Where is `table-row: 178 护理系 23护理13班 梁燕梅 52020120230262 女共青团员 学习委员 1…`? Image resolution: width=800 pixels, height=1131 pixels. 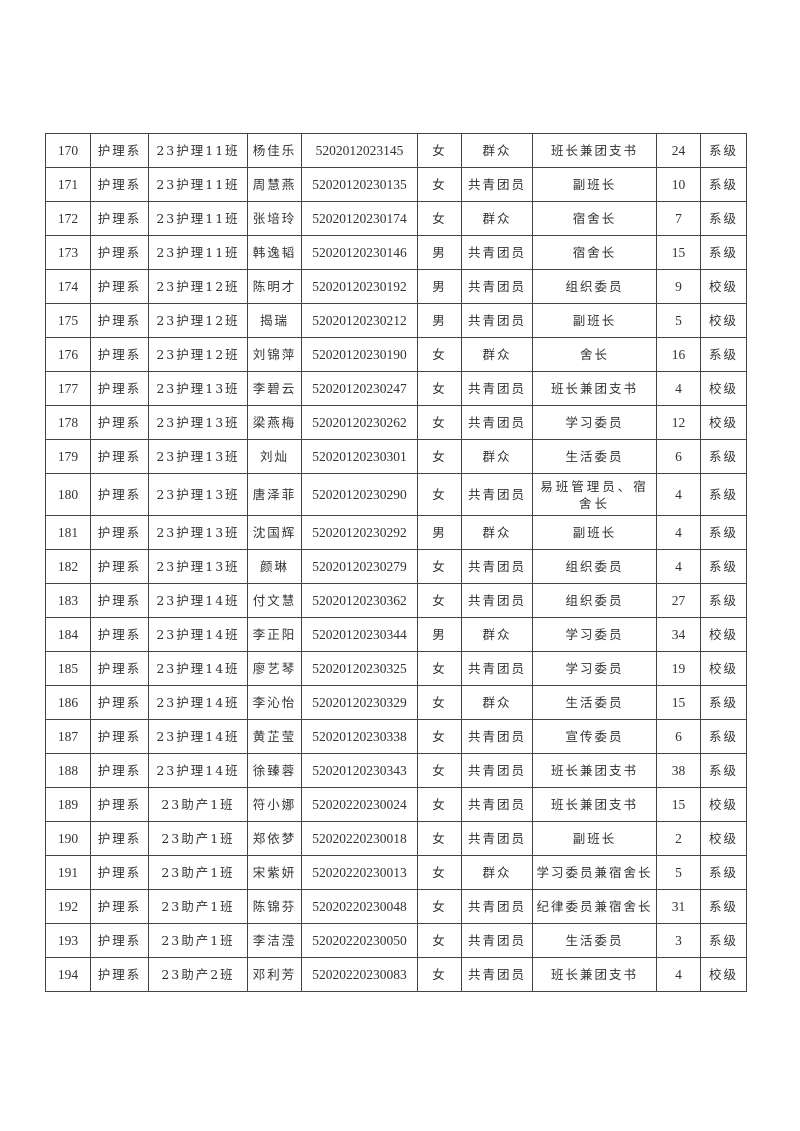
table-row: 178 护理系 23护理13班 梁燕梅 52020120230262 女共青团员 学习委员 1… is located at coordinates (396, 422).